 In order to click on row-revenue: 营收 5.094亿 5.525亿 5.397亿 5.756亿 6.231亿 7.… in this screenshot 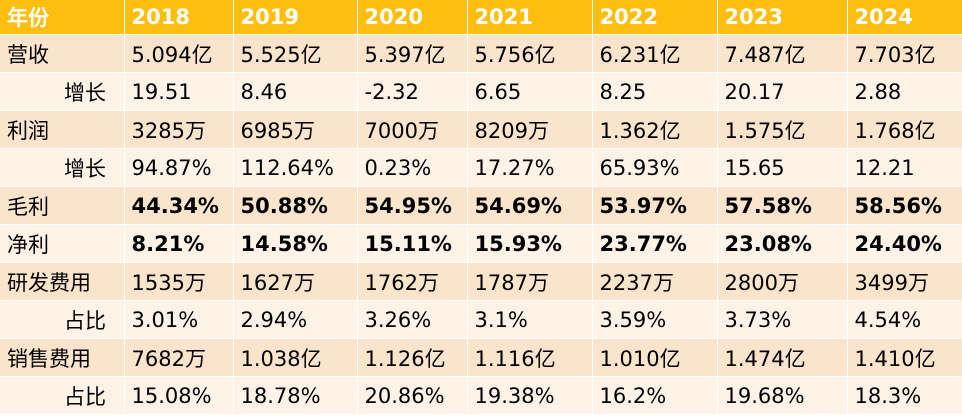, I will do `click(481, 53)`.